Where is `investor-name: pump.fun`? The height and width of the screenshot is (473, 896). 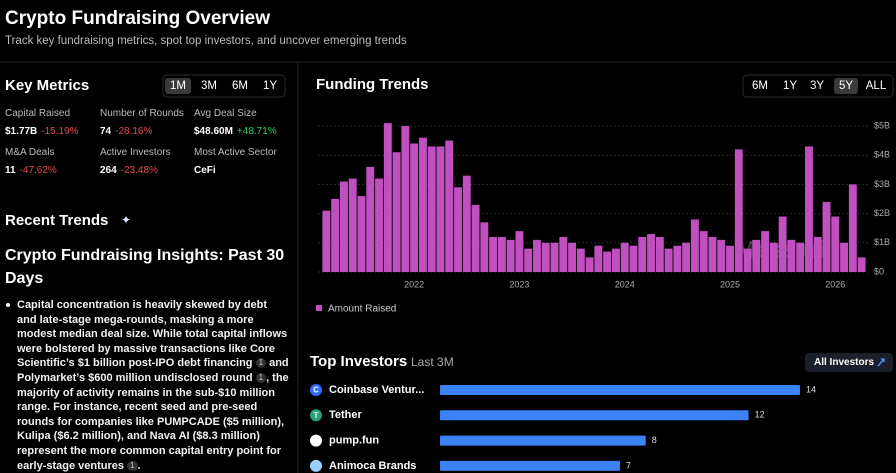
investor-name: pump.fun is located at coordinates (354, 441).